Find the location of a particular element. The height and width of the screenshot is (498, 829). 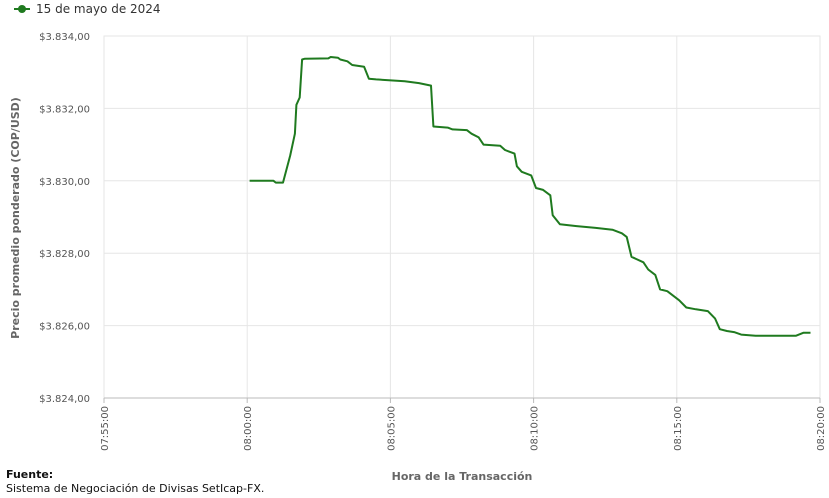

y-tick-label: $3.830,00 is located at coordinates (64, 182).